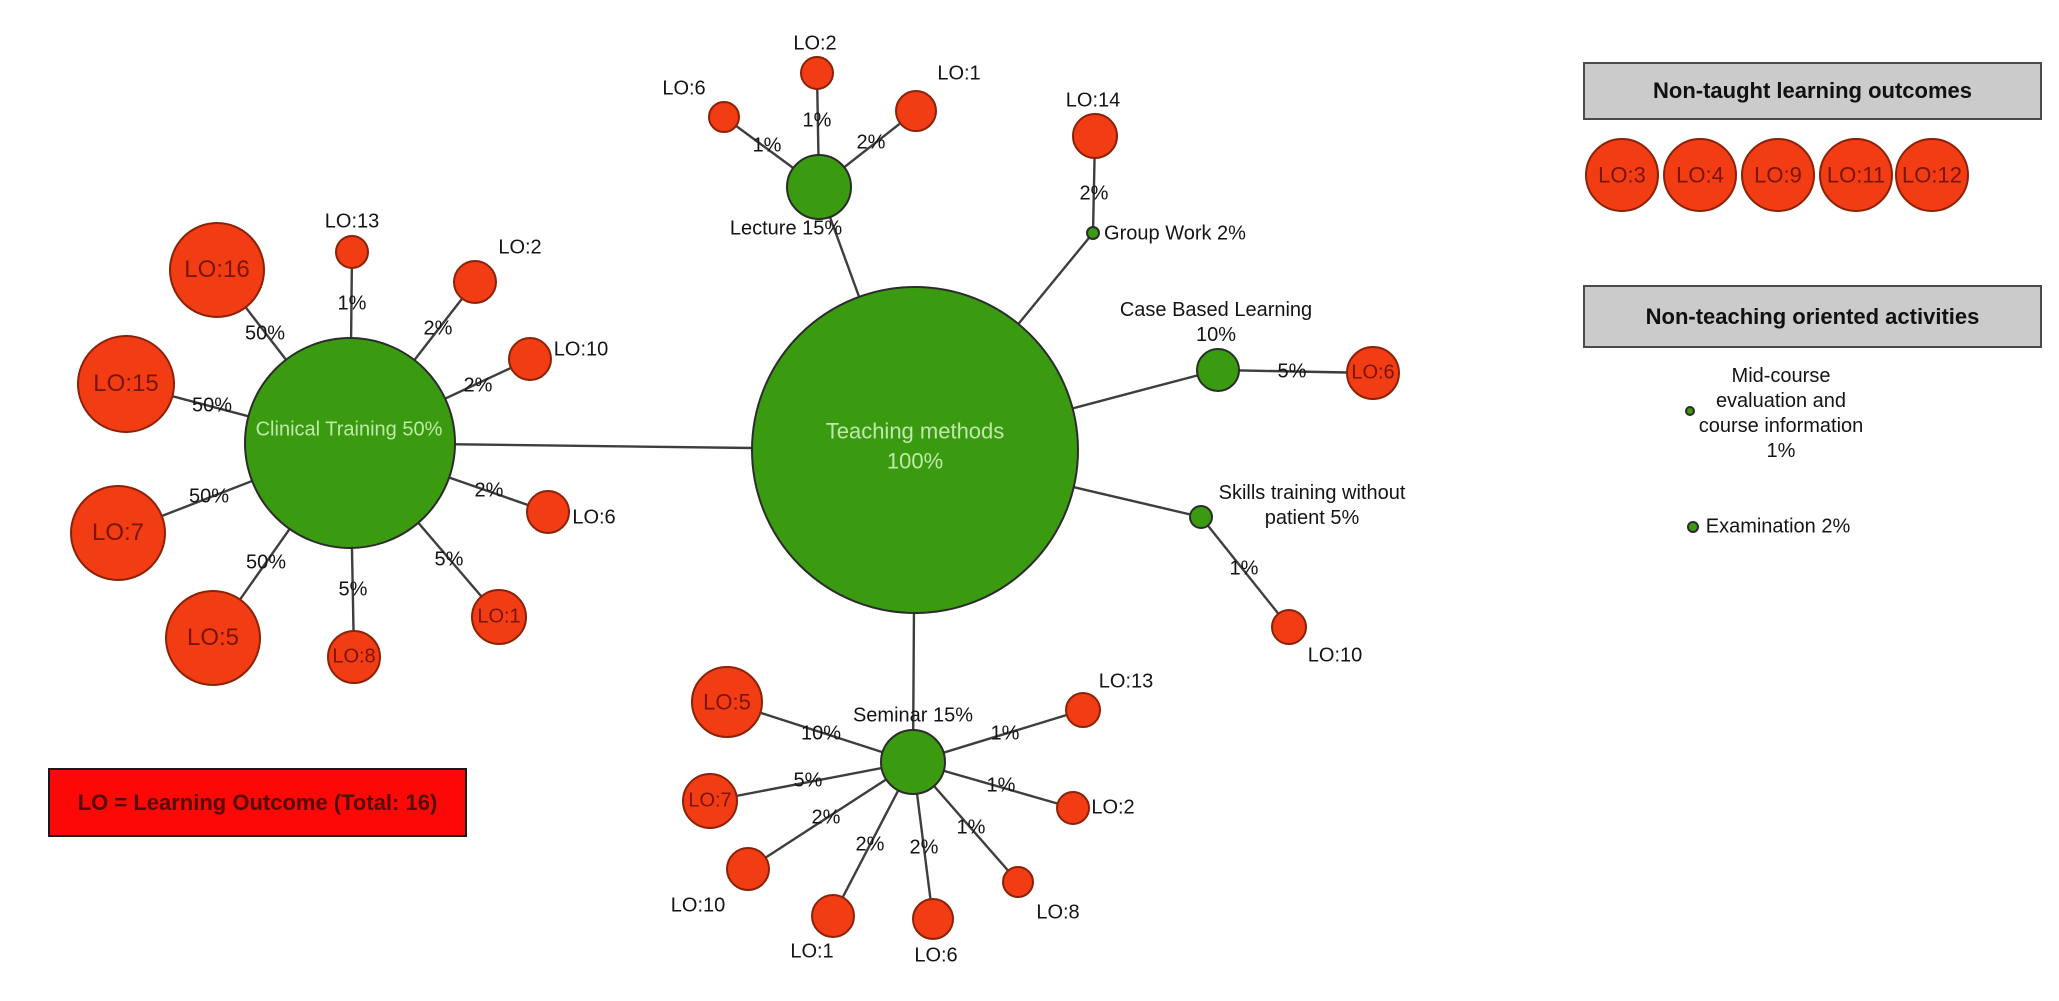  Describe the element at coordinates (352, 252) in the screenshot. I see `clinical-lo13-node` at that location.